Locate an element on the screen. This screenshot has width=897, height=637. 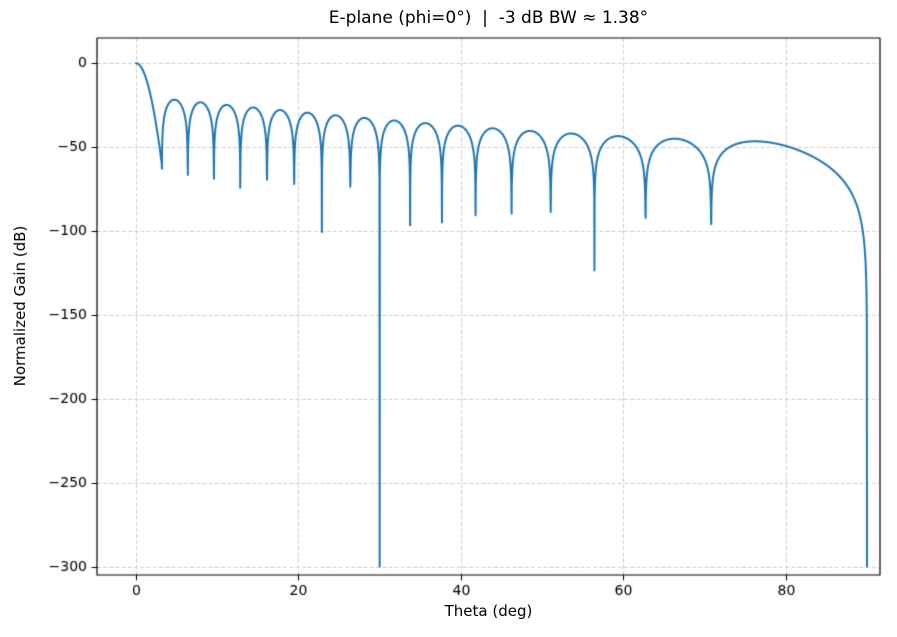
x-axis-label: Theta (deg) is located at coordinates (488, 611).